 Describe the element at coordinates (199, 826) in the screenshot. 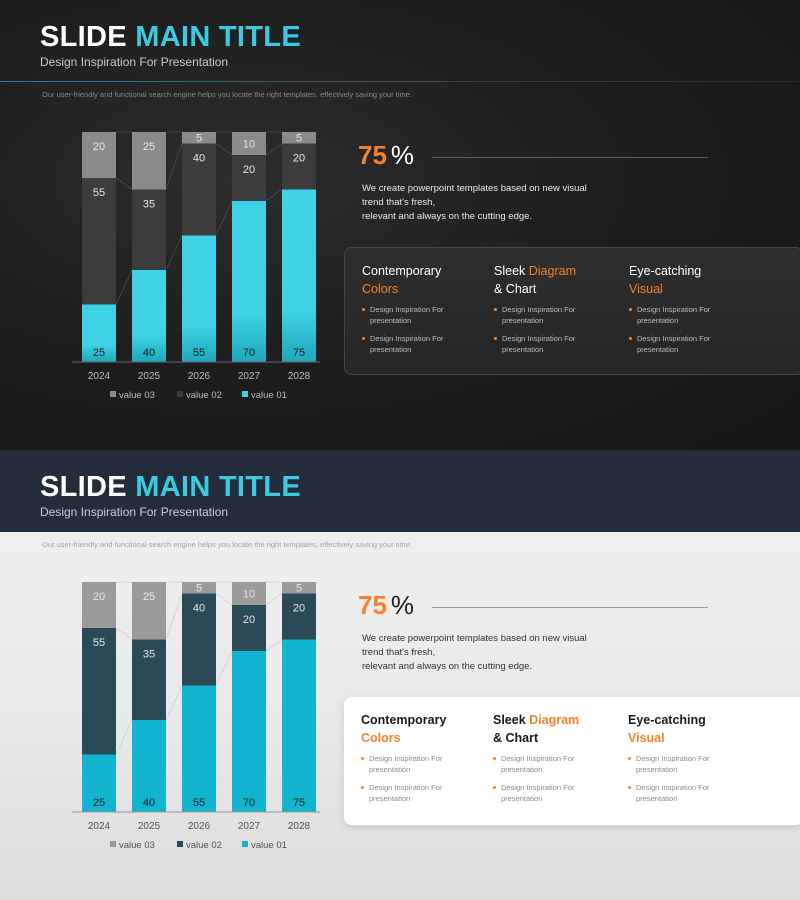

I see `x-tick-label: 2026` at that location.